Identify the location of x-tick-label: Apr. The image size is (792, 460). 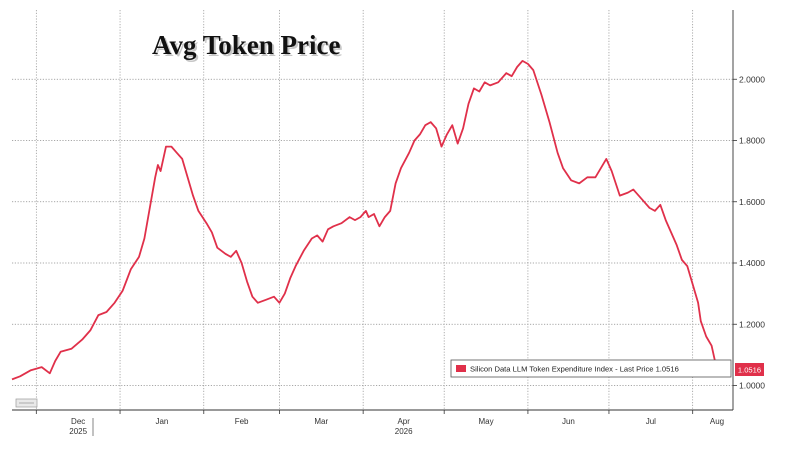
(403, 421).